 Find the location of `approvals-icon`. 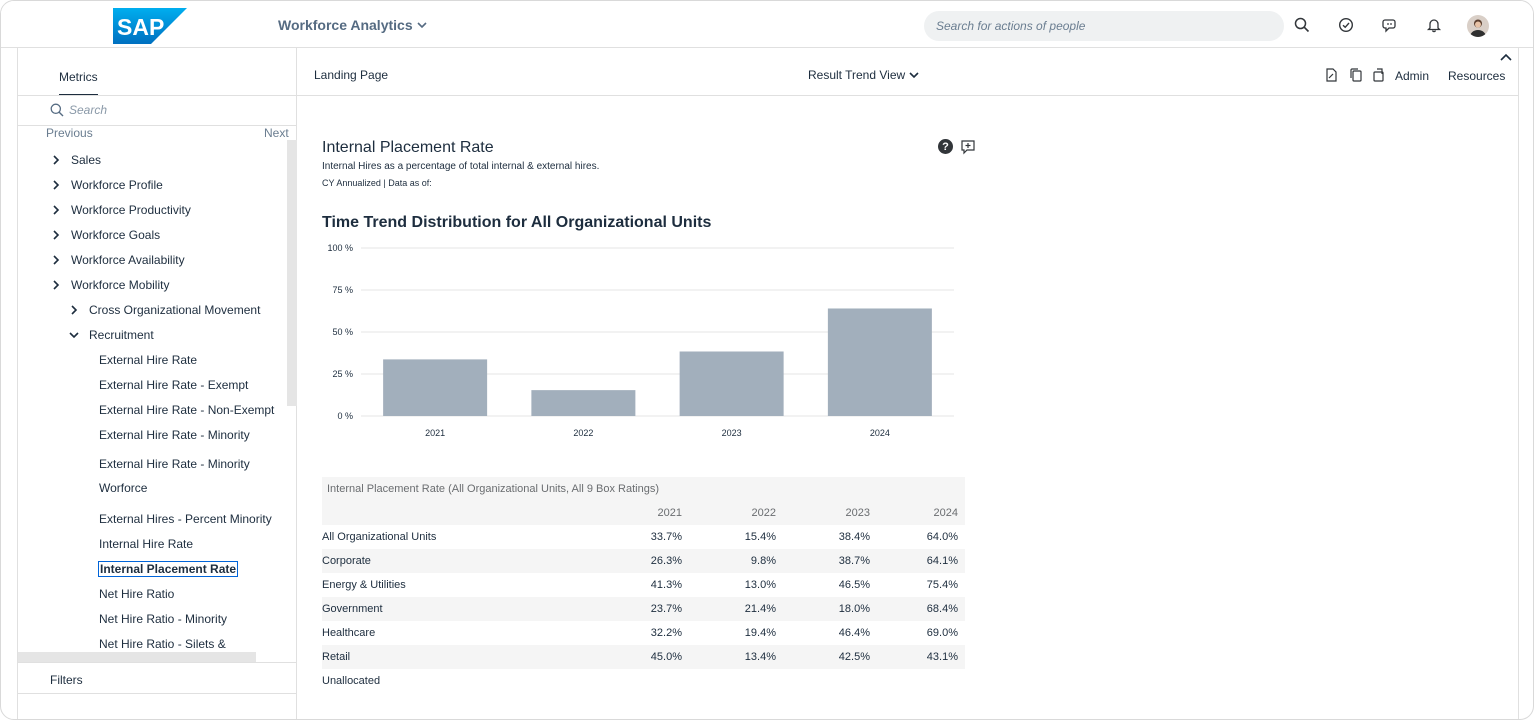

approvals-icon is located at coordinates (1346, 25).